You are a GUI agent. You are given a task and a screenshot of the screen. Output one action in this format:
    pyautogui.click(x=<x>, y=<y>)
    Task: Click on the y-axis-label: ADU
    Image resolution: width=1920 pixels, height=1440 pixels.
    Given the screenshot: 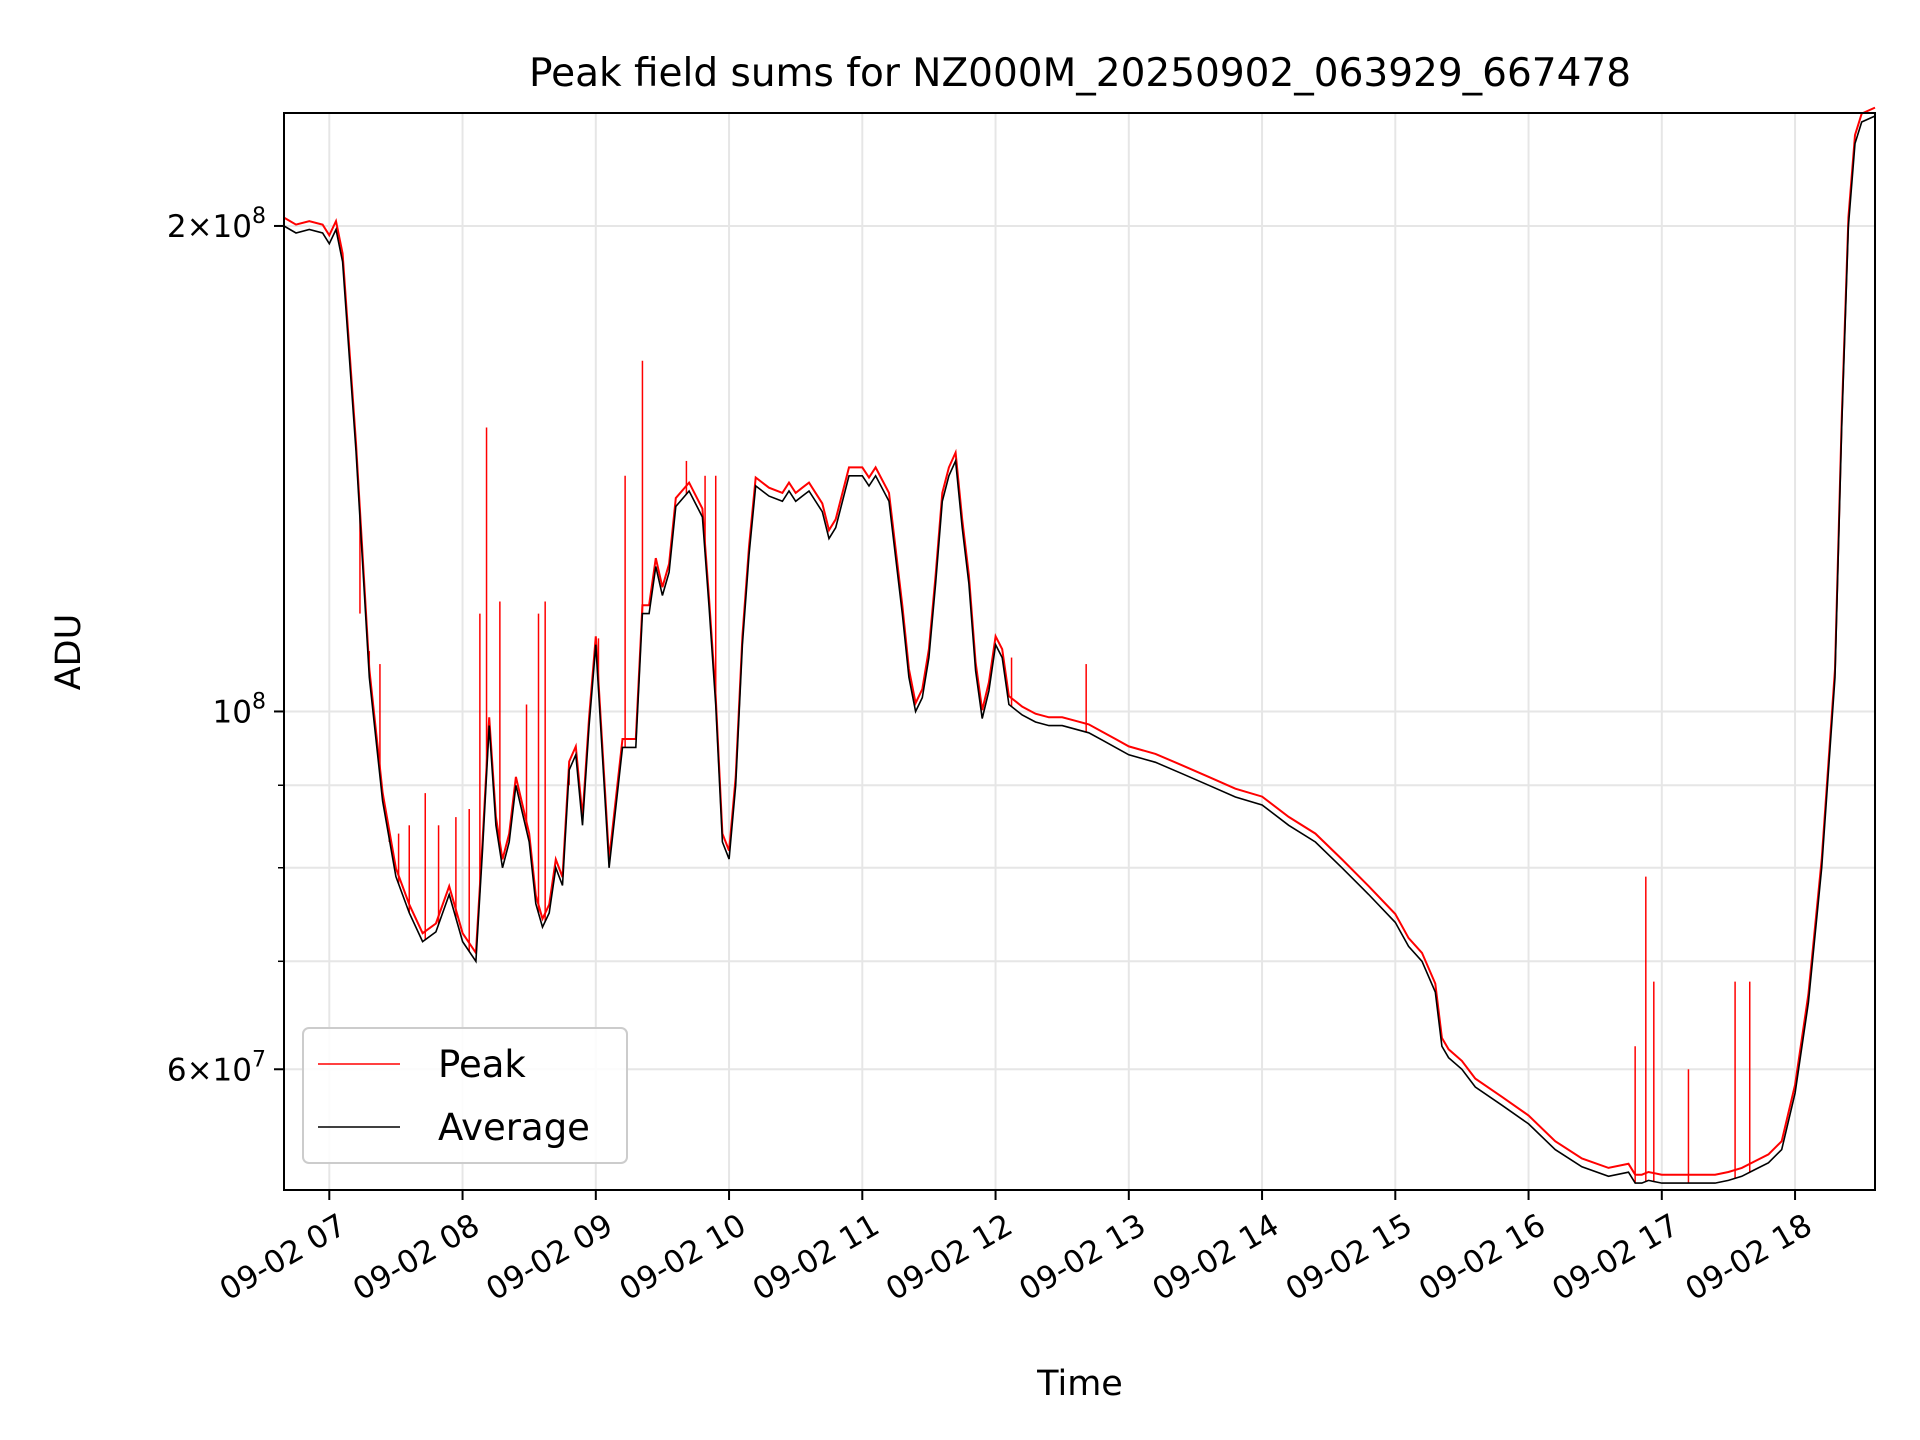 What is the action you would take?
    pyautogui.click(x=69, y=652)
    